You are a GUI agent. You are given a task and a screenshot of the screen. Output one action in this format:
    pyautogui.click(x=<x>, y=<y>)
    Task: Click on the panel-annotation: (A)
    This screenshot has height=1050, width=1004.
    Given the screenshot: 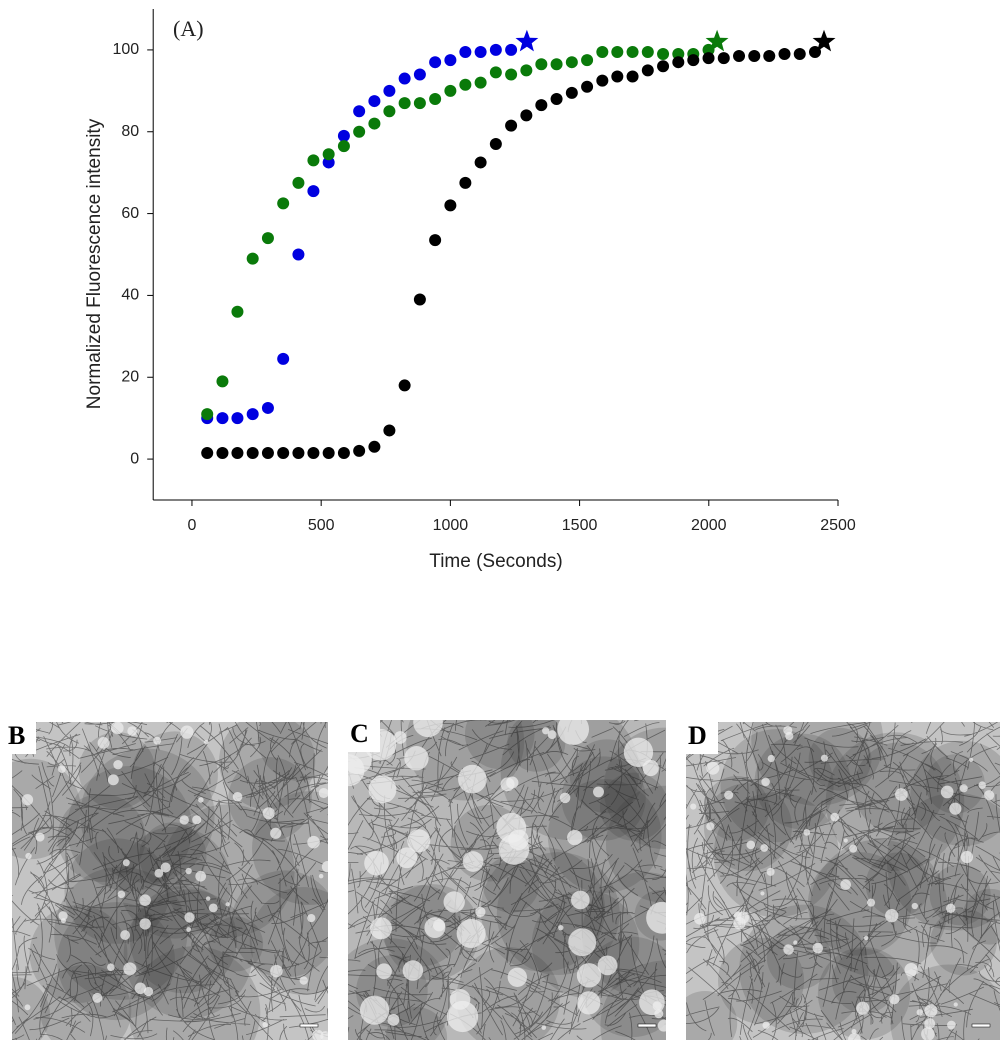 What is the action you would take?
    pyautogui.click(x=188, y=28)
    